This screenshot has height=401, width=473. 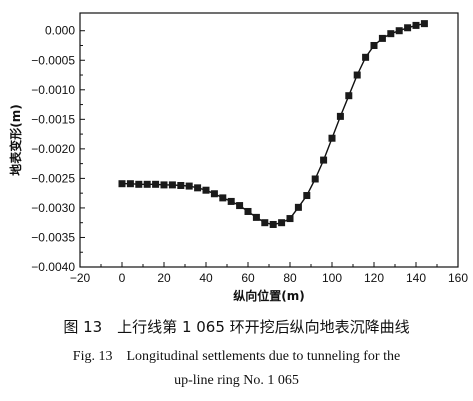 I want to click on y-tick-label: −0.0020, so click(x=53, y=149).